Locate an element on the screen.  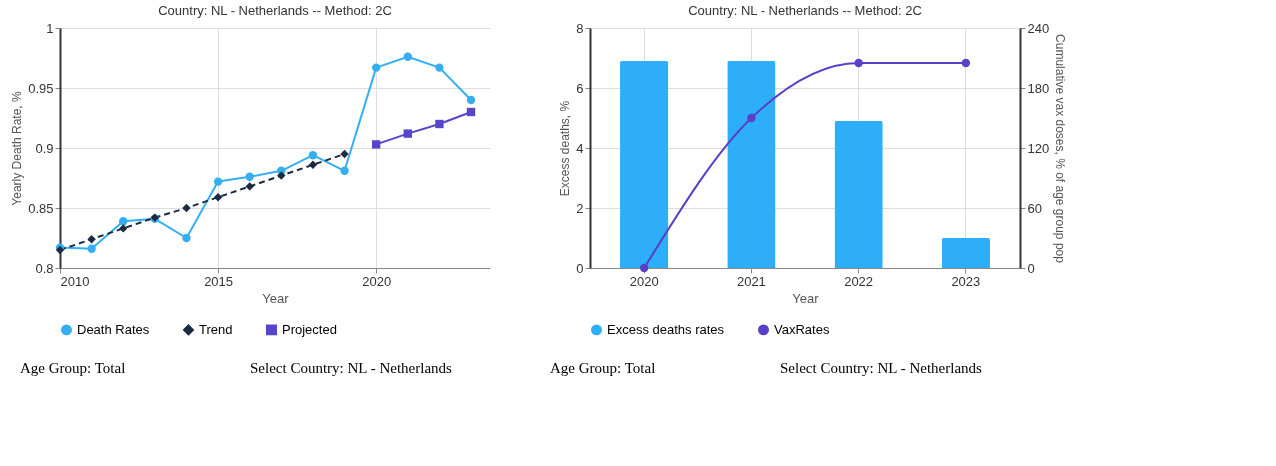
y2-tick-label: 180 is located at coordinates (1038, 88).